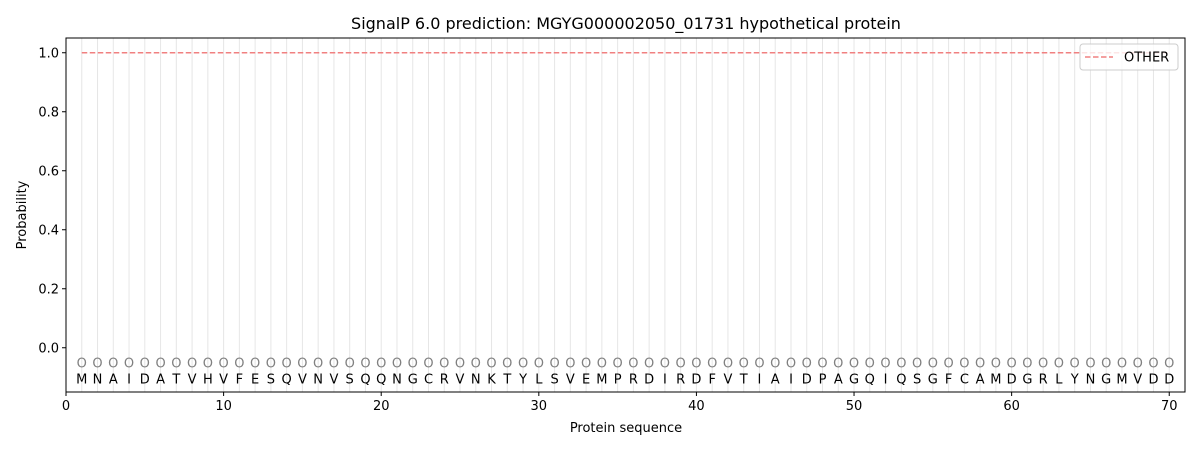 The image size is (1200, 454). What do you see at coordinates (917, 379) in the screenshot?
I see `residue-label: S` at bounding box center [917, 379].